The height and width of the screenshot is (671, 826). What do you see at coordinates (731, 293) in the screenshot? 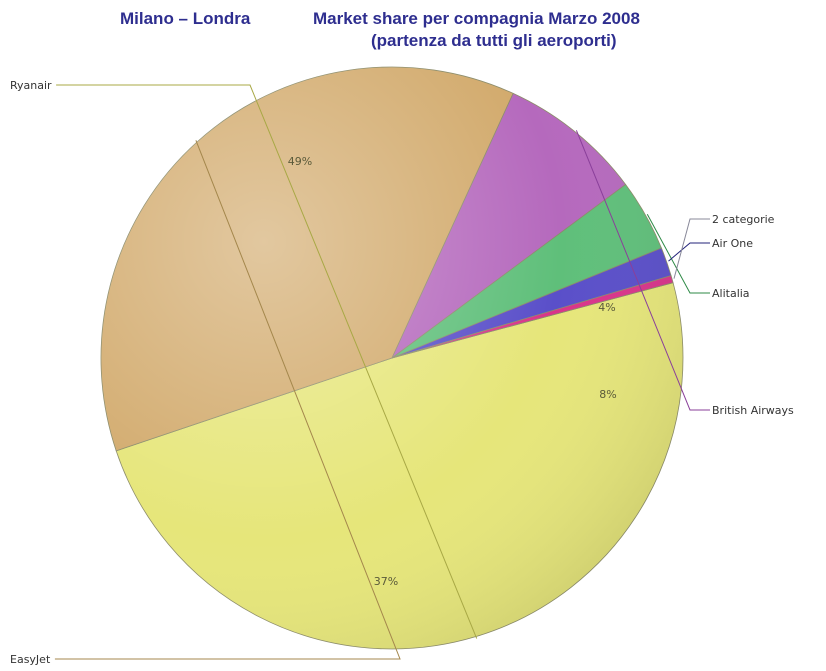
I see `slice-label-alitalia: Alitalia` at bounding box center [731, 293].